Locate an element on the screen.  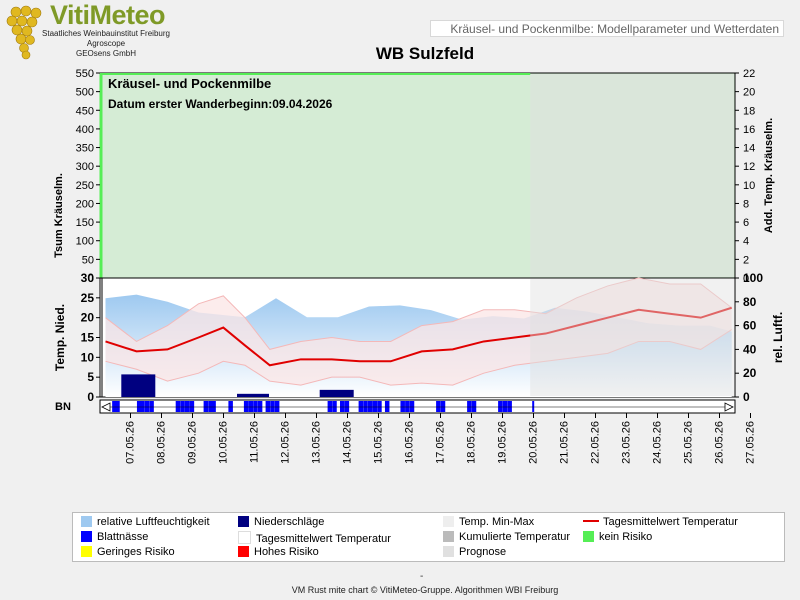
upper-right-tick-label: 18 is located at coordinates (749, 111).